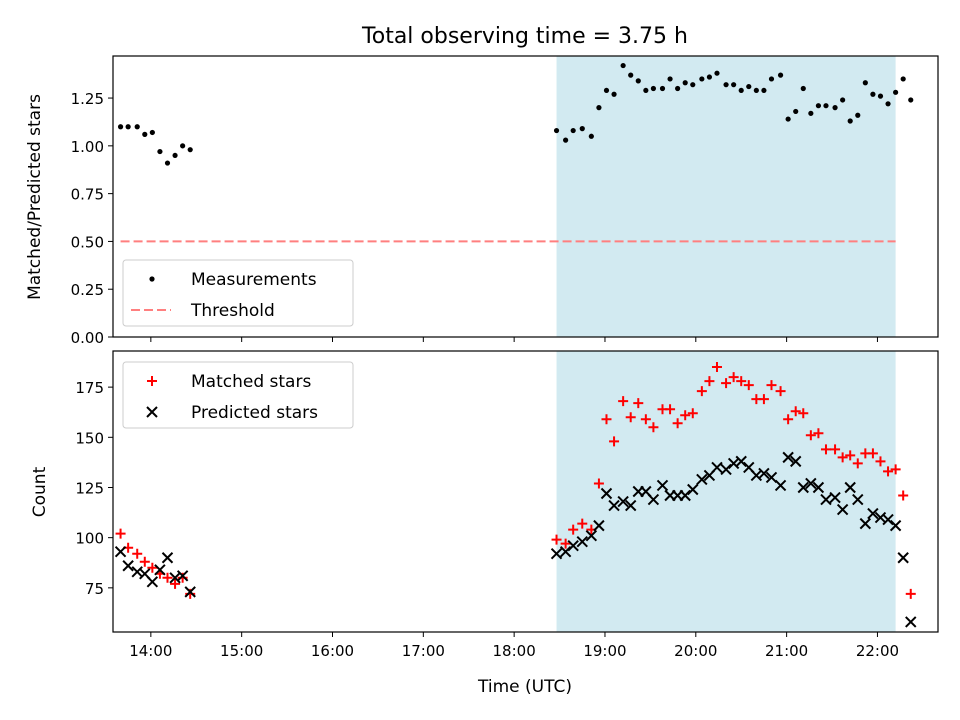 The width and height of the screenshot is (960, 720). I want to click on y-tick-label: 0.25, so click(87, 290).